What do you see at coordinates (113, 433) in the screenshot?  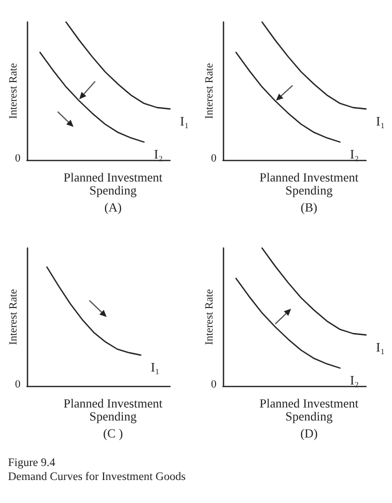 I see `text: (C )` at bounding box center [113, 433].